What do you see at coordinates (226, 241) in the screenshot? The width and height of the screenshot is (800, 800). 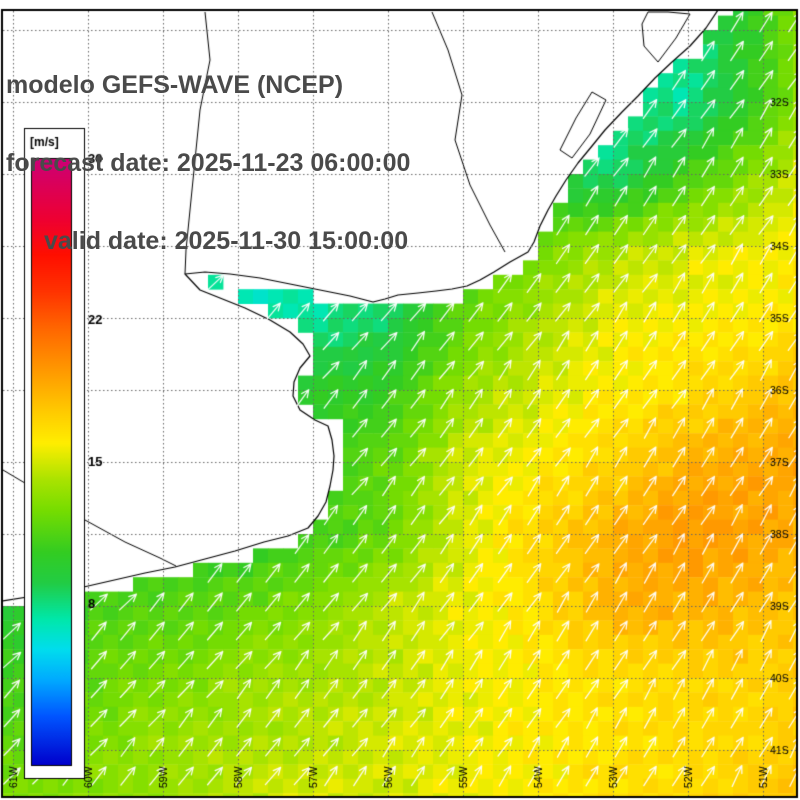 I see `valid-date-line: valid date: 2025-11-30 15:00:00` at bounding box center [226, 241].